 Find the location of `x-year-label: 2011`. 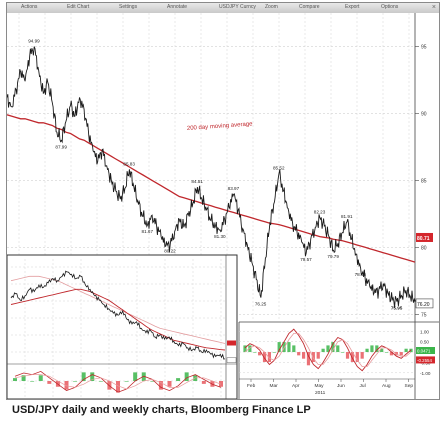

x-year-label: 2011 is located at coordinates (320, 393).